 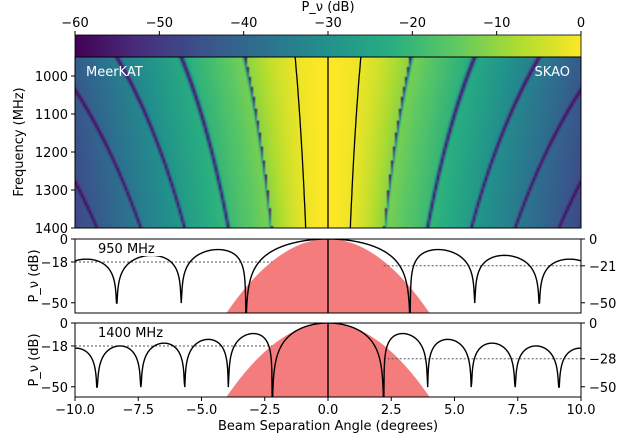 I want to click on panel-950-frame, so click(x=328, y=276).